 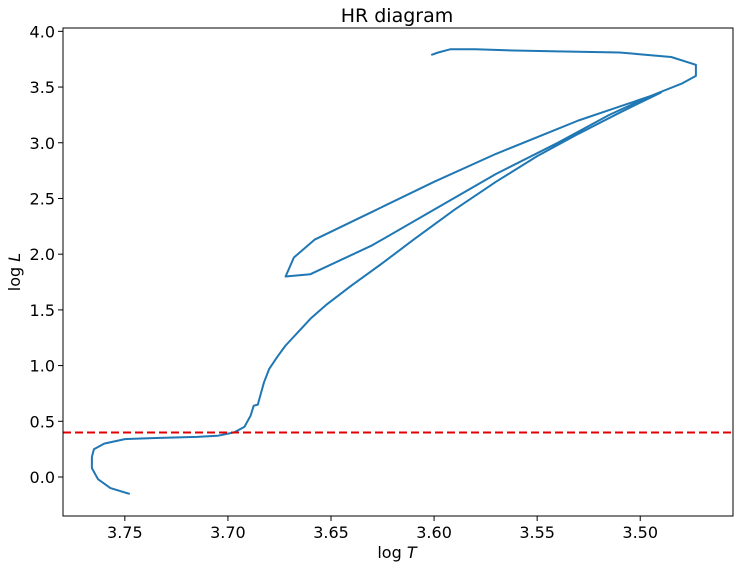 I want to click on x-tick-label: 3.70, so click(x=228, y=532).